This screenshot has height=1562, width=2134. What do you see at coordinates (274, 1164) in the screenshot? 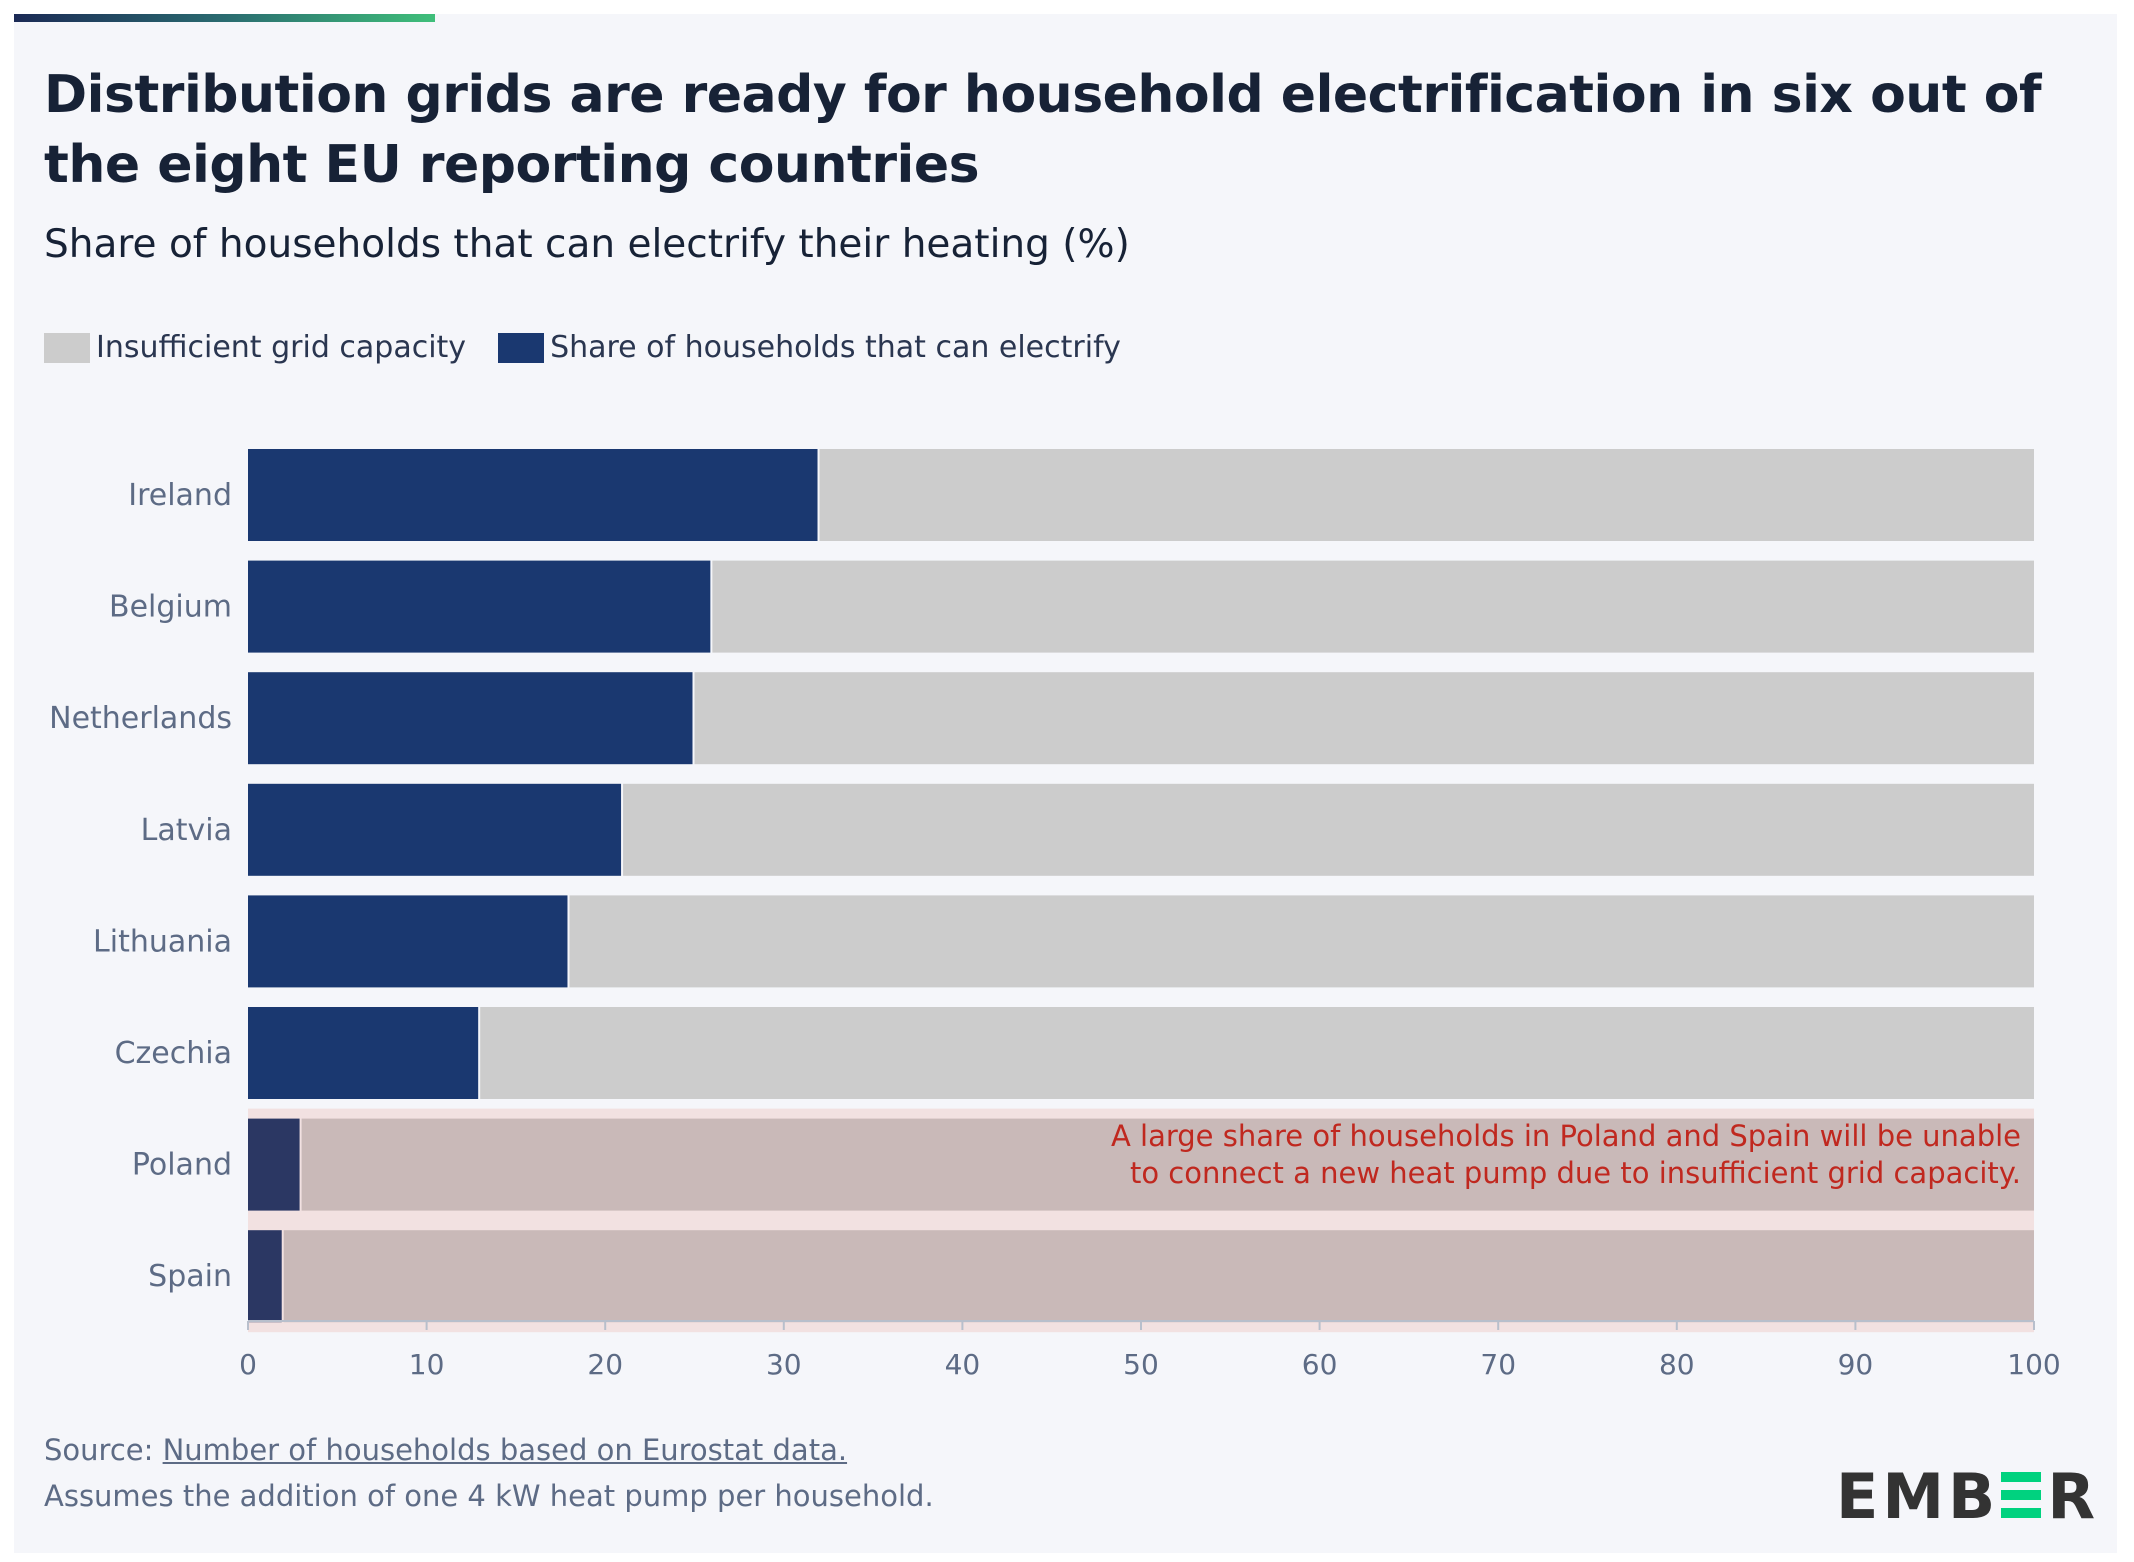
I see `bar-poland-electrify` at bounding box center [274, 1164].